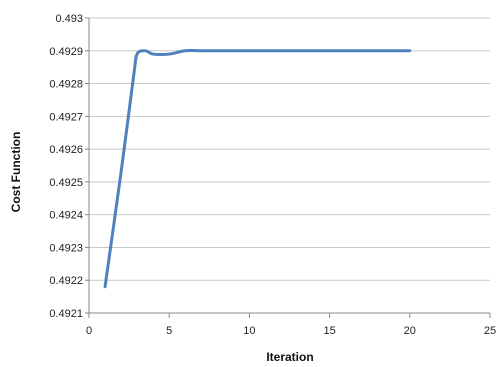 The height and width of the screenshot is (367, 503). Describe the element at coordinates (66, 52) in the screenshot. I see `y-tick-label-8: 0.4929` at that location.